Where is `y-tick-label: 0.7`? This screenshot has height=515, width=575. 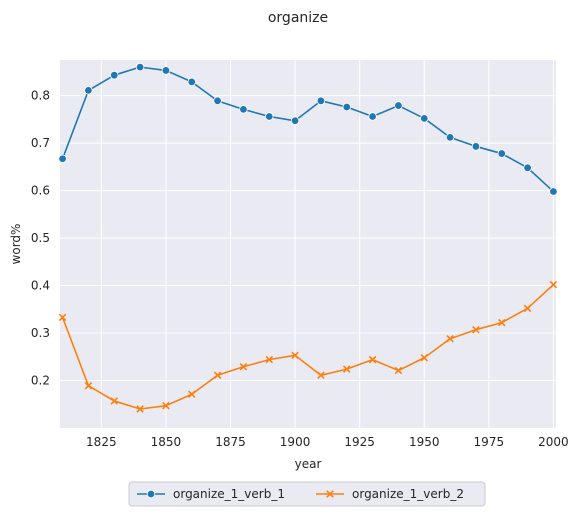 y-tick-label: 0.7 is located at coordinates (40, 143).